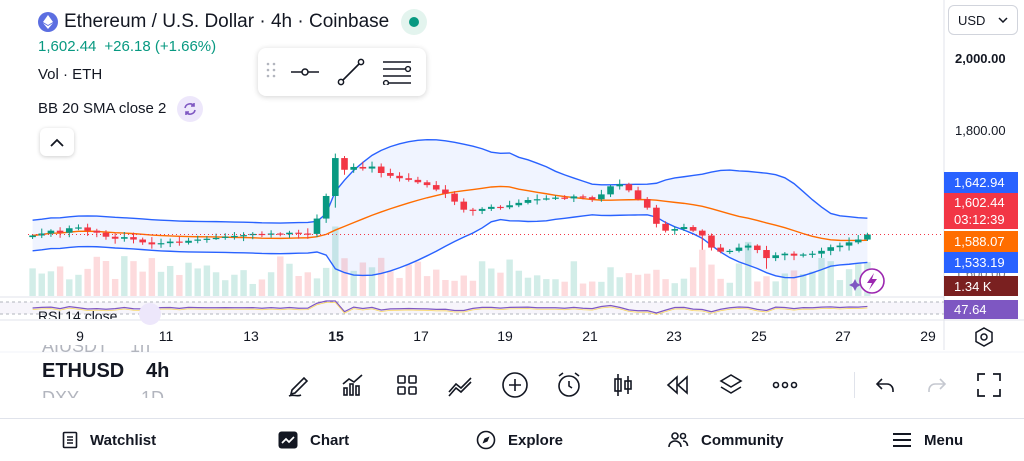 This screenshot has width=1024, height=461. Describe the element at coordinates (313, 440) in the screenshot. I see `nav-chart: Chart` at that location.